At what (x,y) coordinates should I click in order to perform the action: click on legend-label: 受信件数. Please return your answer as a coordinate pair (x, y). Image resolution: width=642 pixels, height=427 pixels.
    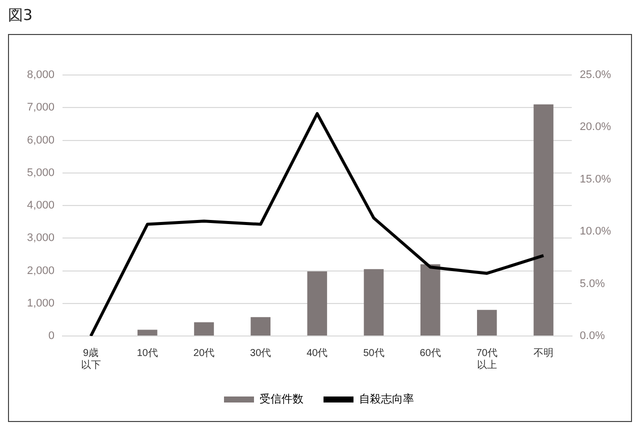
    Looking at the image, I should click on (282, 399).